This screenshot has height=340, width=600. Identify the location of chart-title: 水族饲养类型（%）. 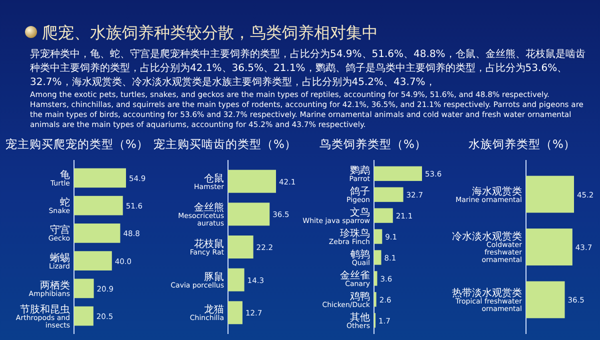
(522, 144).